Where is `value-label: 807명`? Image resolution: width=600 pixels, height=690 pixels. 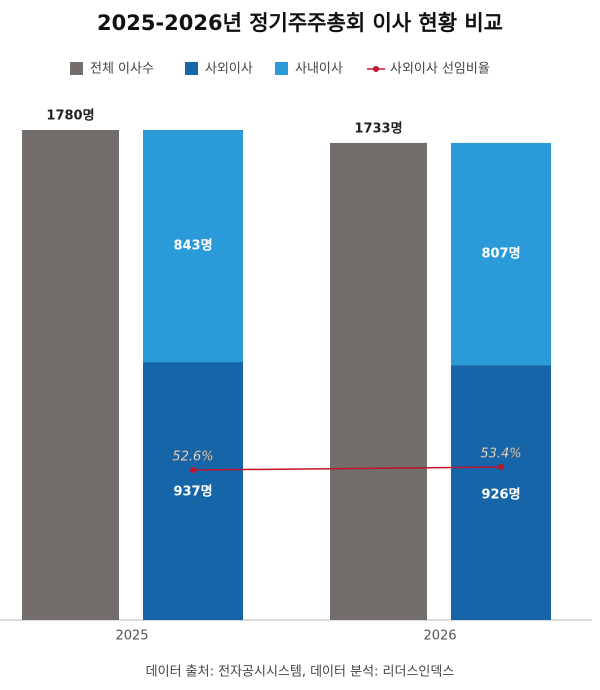 value-label: 807명 is located at coordinates (500, 254).